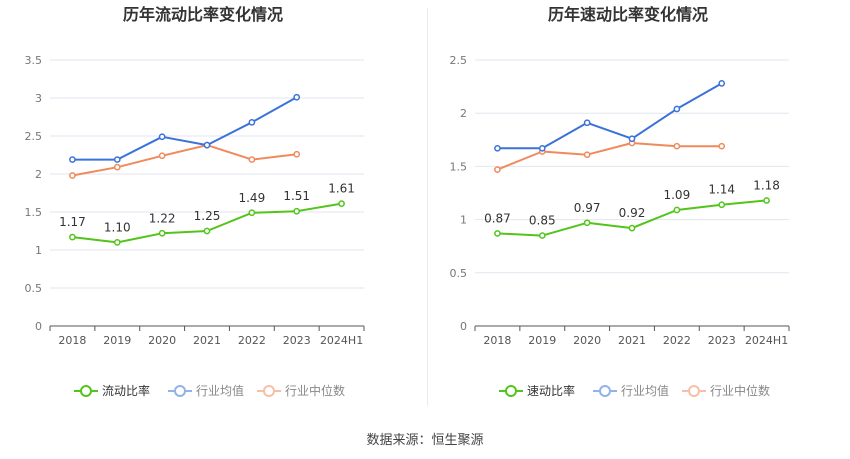 This screenshot has width=850, height=459. Describe the element at coordinates (297, 340) in the screenshot. I see `chart1-x-tick-label: 2023` at that location.